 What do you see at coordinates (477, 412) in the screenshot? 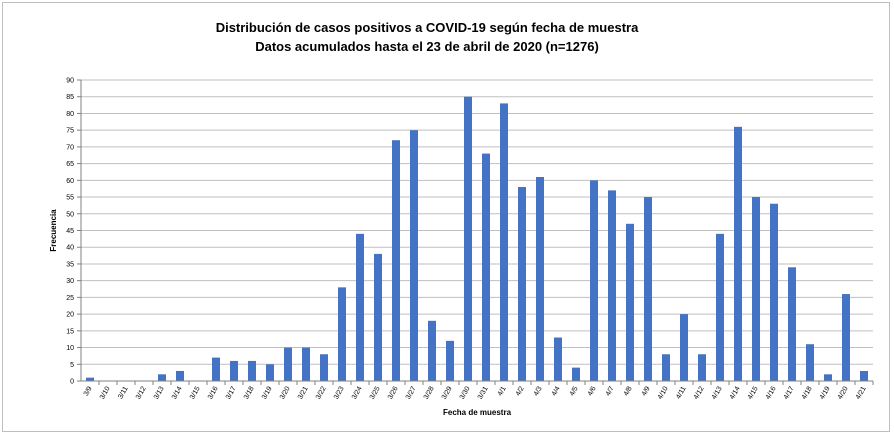
I see `x-axis-label: Fecha de muestra` at bounding box center [477, 412].